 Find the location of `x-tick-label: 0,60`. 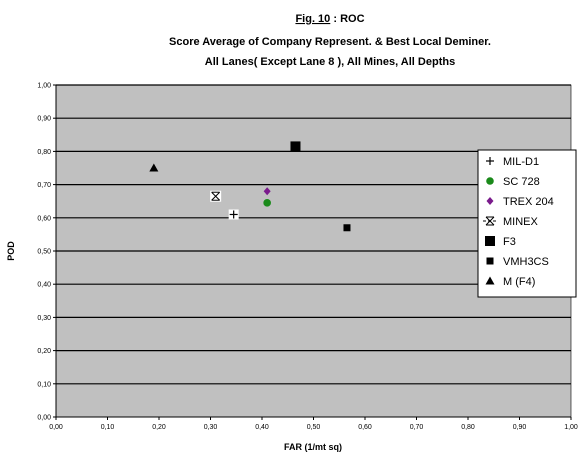

x-tick-label: 0,60 is located at coordinates (365, 427).